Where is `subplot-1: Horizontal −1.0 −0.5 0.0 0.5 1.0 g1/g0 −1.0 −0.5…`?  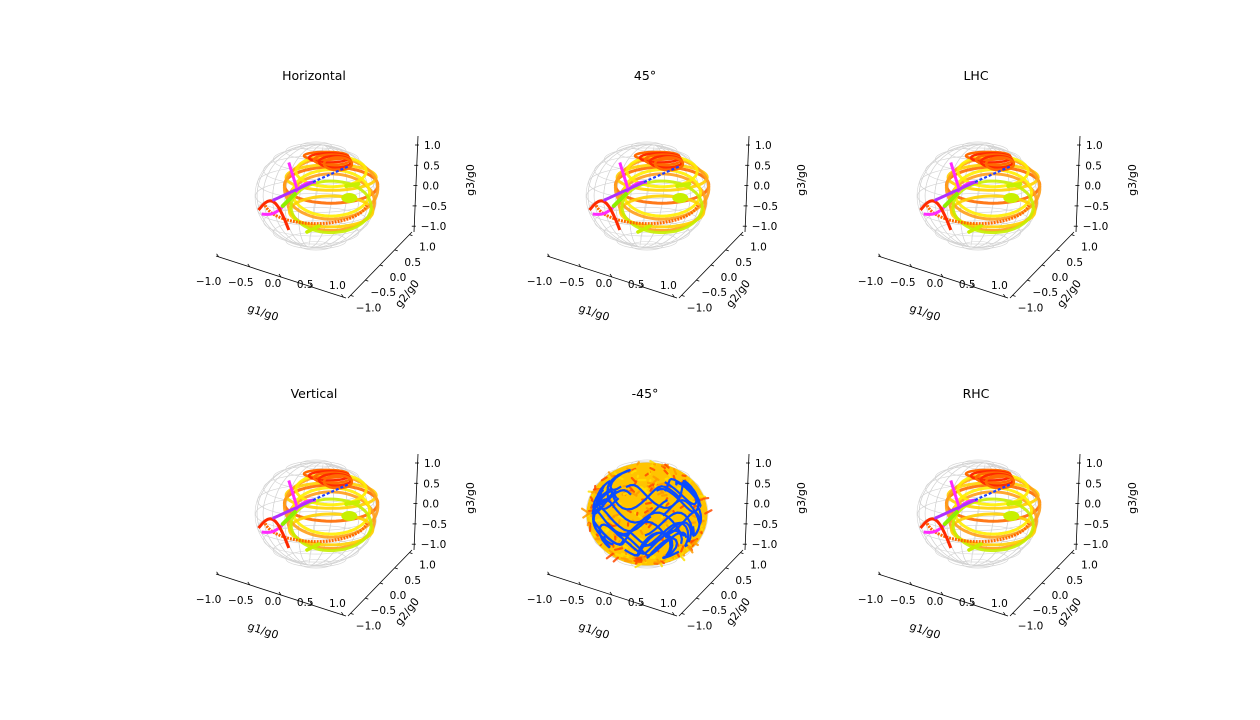 subplot-1: Horizontal −1.0 −0.5 0.0 0.5 1.0 g1/g0 −1.0 −0.5… is located at coordinates (336, 196).